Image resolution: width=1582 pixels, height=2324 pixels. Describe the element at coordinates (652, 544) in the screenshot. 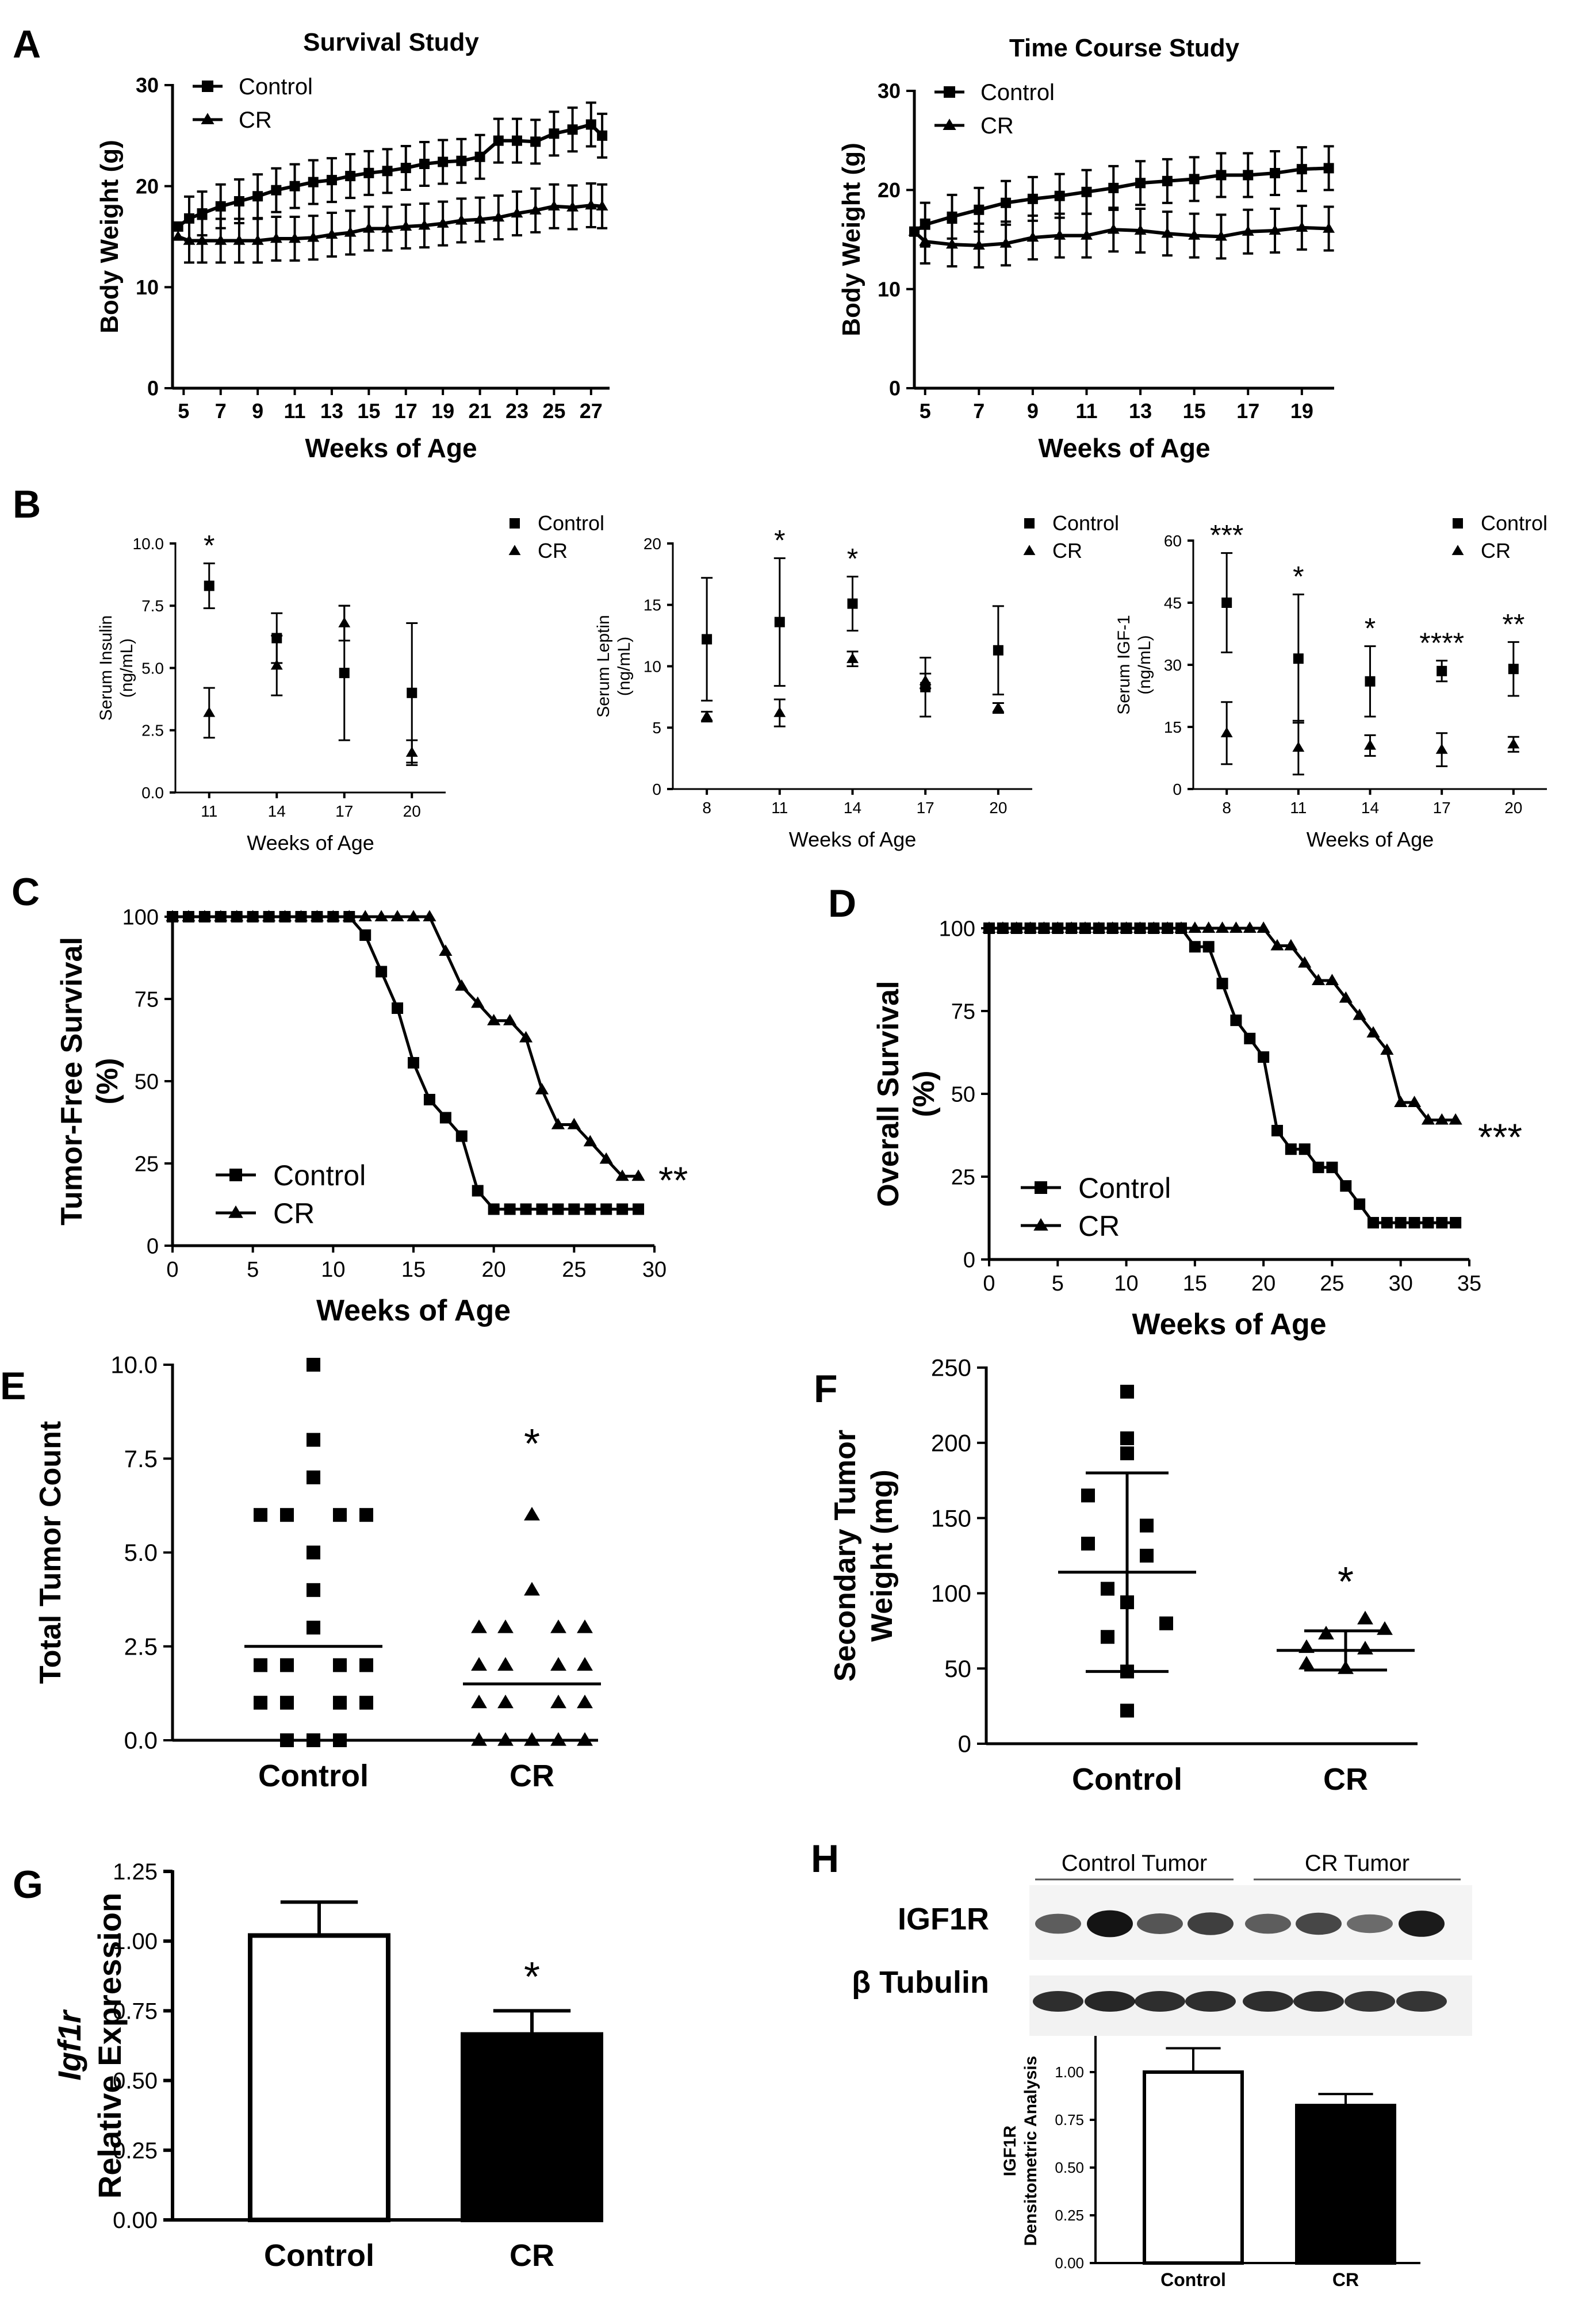

I see `y-tick-label: 20` at that location.